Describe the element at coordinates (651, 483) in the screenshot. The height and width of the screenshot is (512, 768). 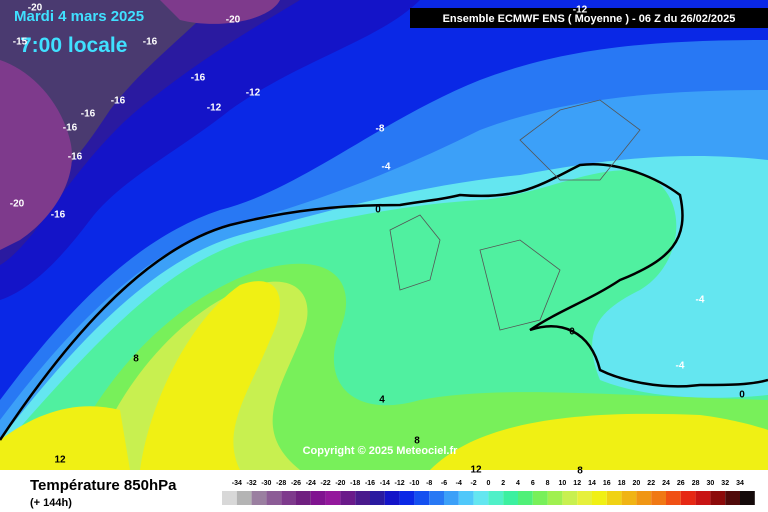
I see `scale-label: 22` at that location.